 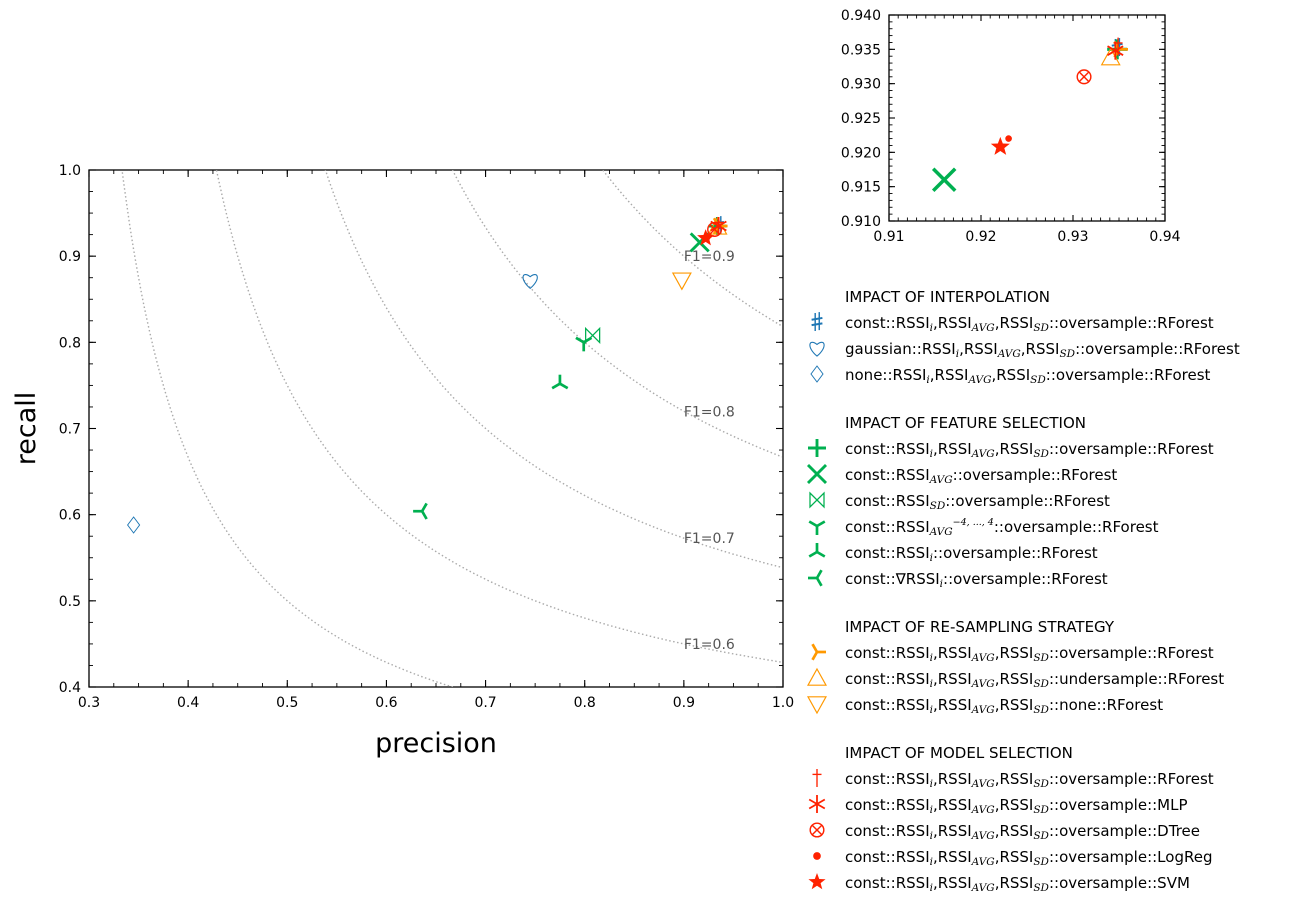 What do you see at coordinates (1027, 118) in the screenshot?
I see `inset-frame` at bounding box center [1027, 118].